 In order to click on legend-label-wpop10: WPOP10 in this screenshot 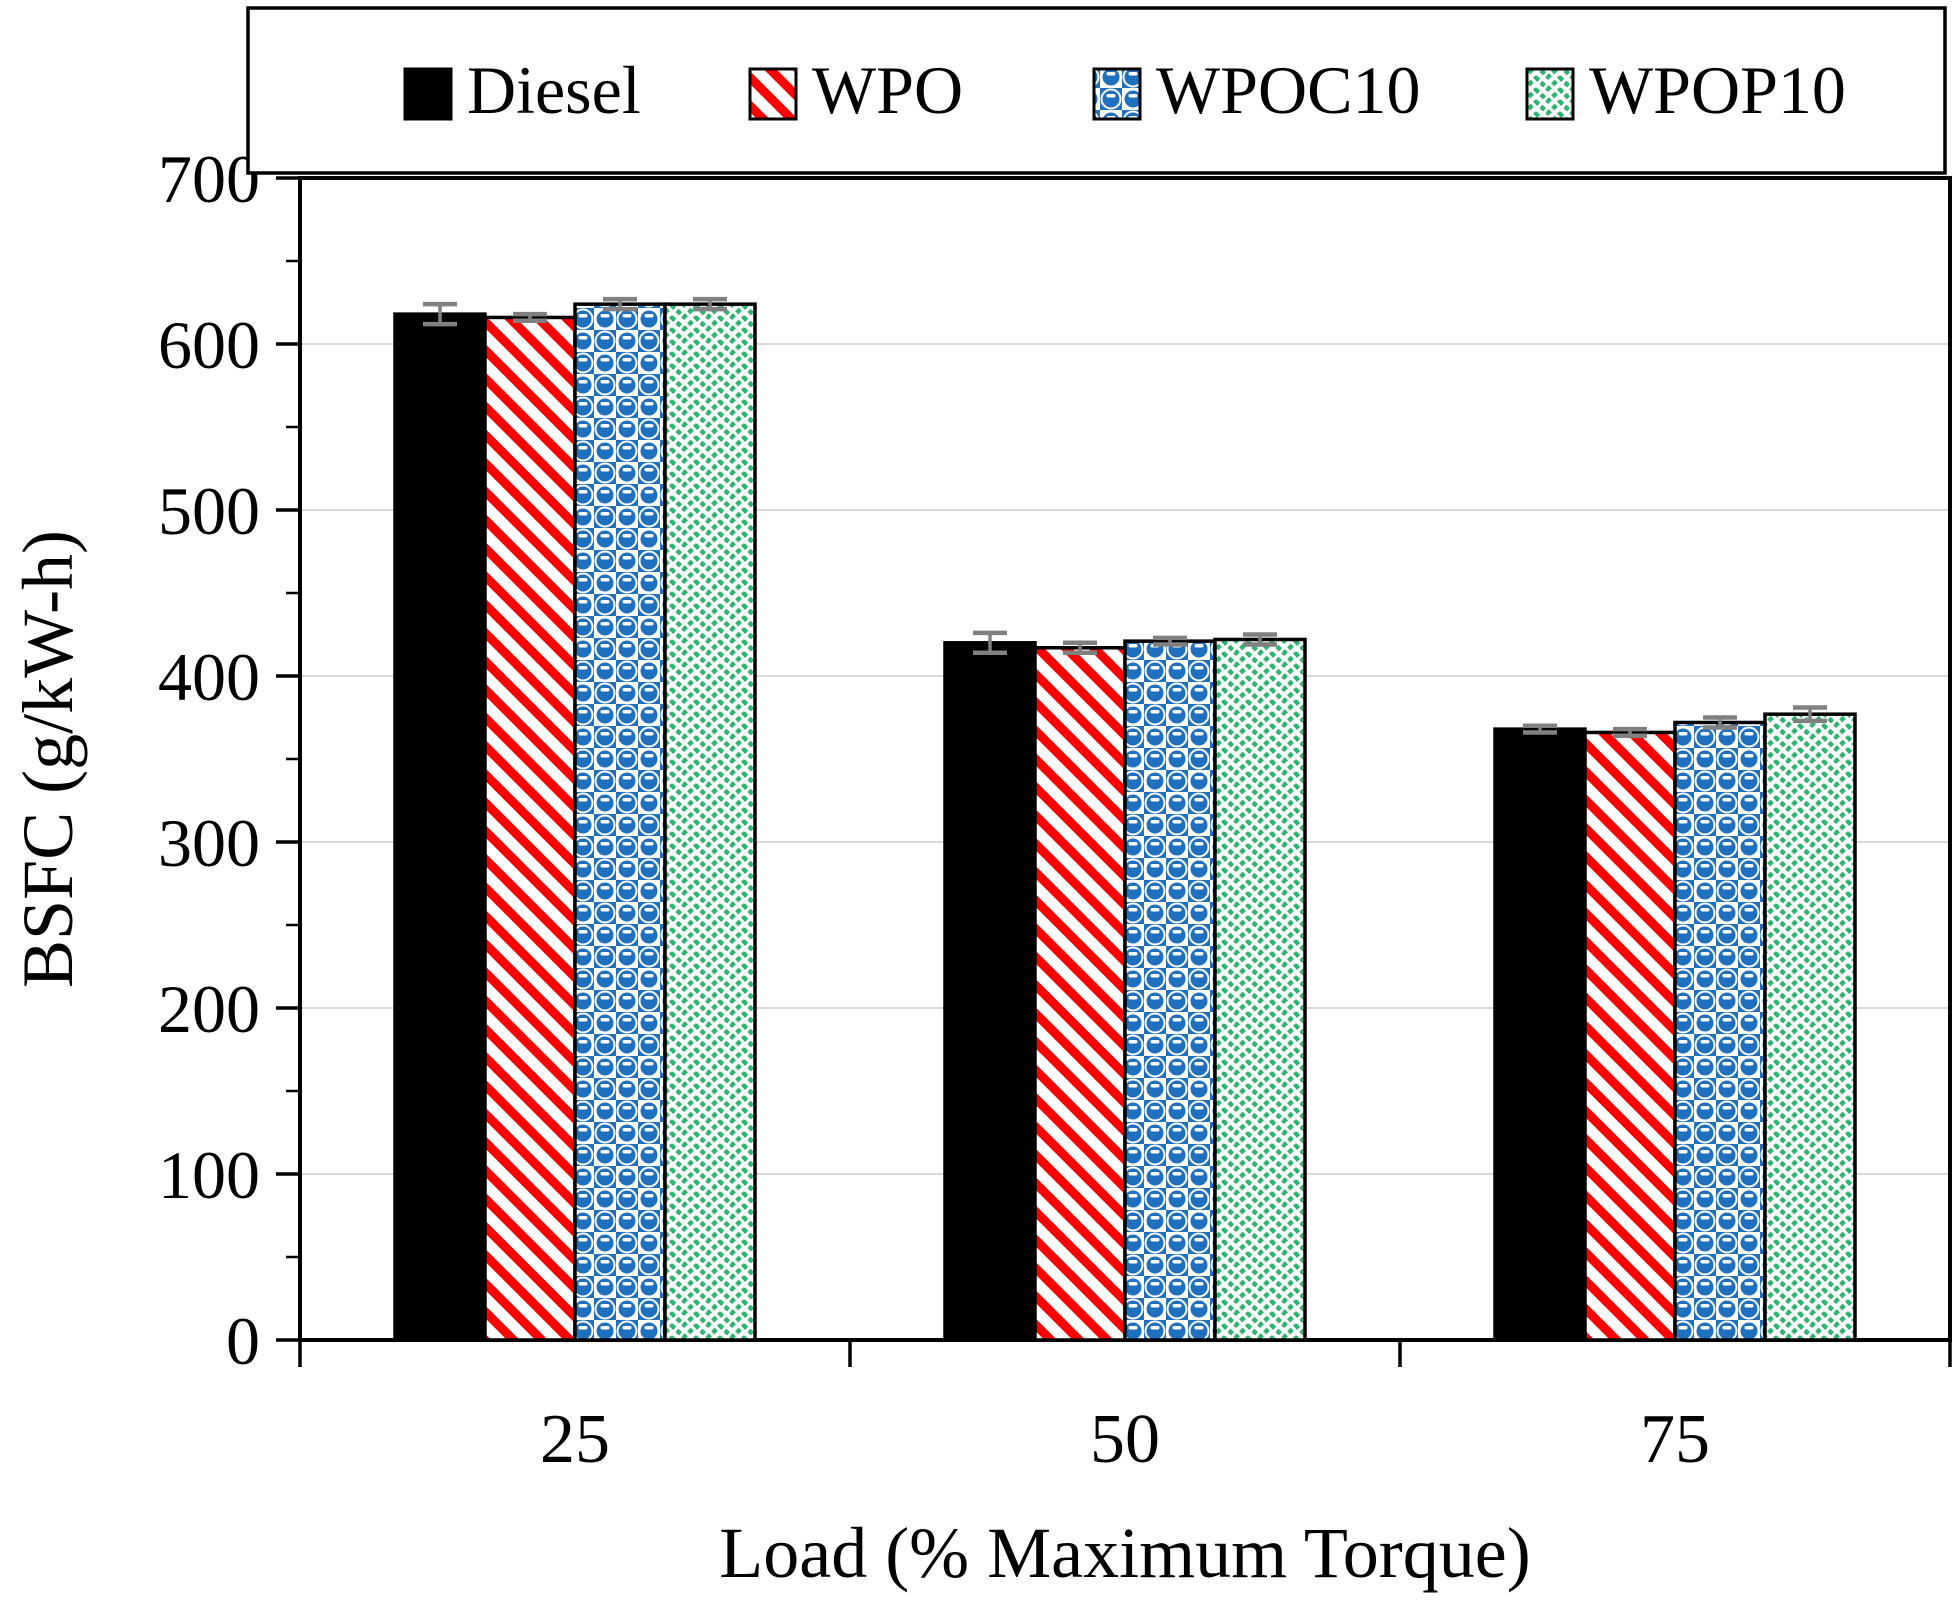, I will do `click(1717, 90)`.